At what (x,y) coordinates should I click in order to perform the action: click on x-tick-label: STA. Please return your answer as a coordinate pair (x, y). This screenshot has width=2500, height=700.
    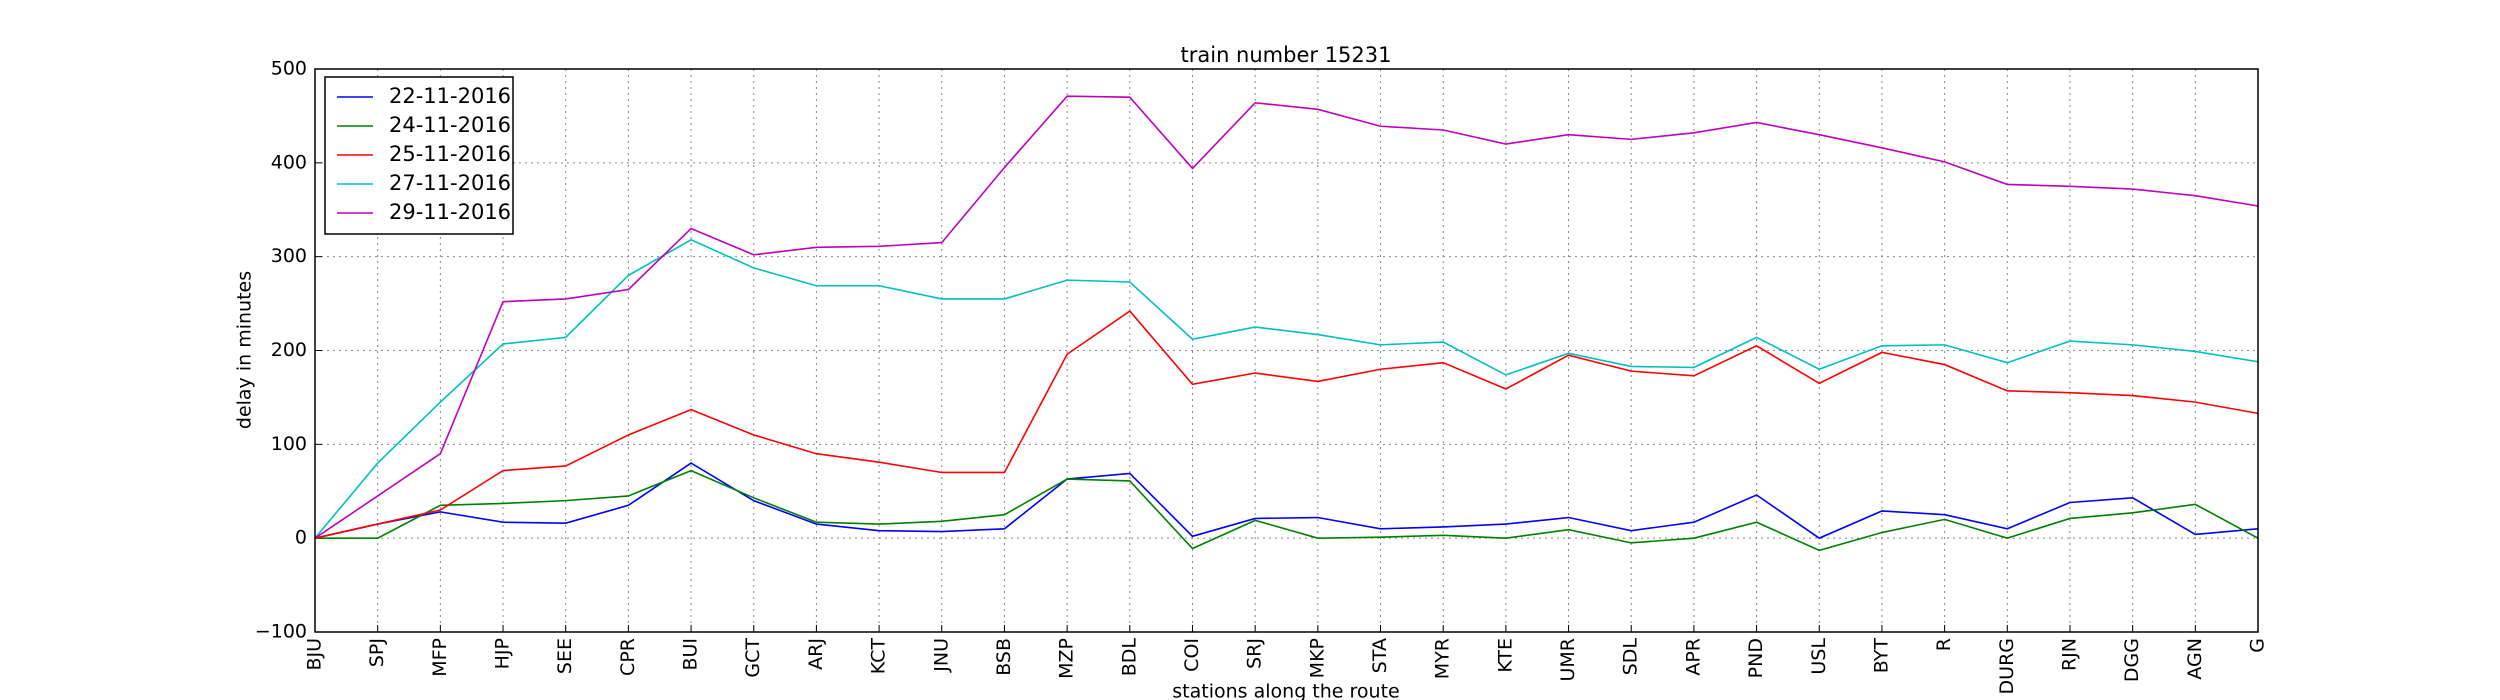
    Looking at the image, I should click on (1380, 655).